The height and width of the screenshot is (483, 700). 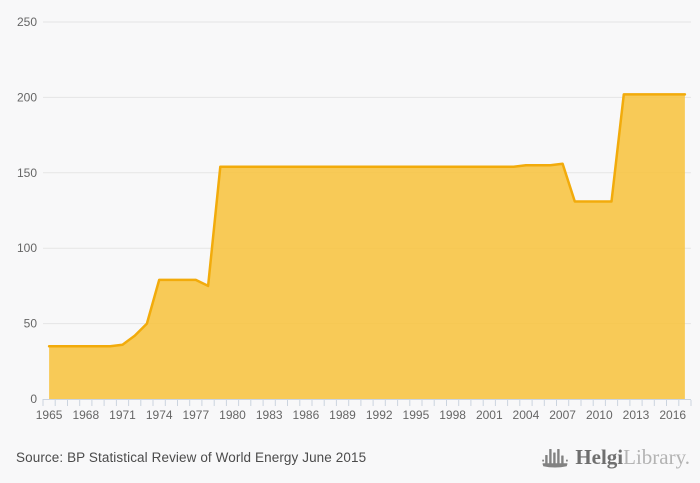 What do you see at coordinates (33, 399) in the screenshot?
I see `y-axis-label: 0` at bounding box center [33, 399].